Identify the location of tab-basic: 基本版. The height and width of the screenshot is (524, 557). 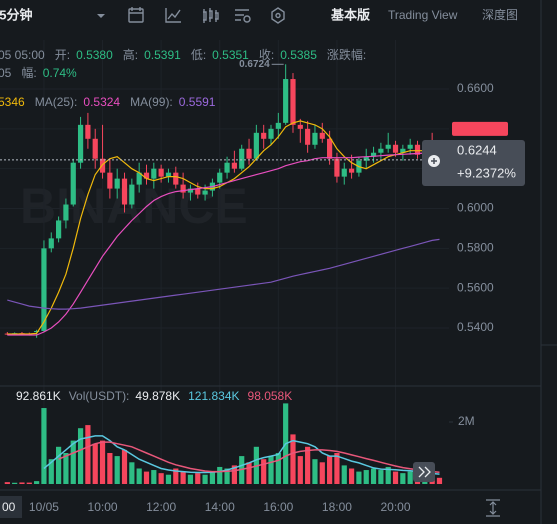
(350, 14).